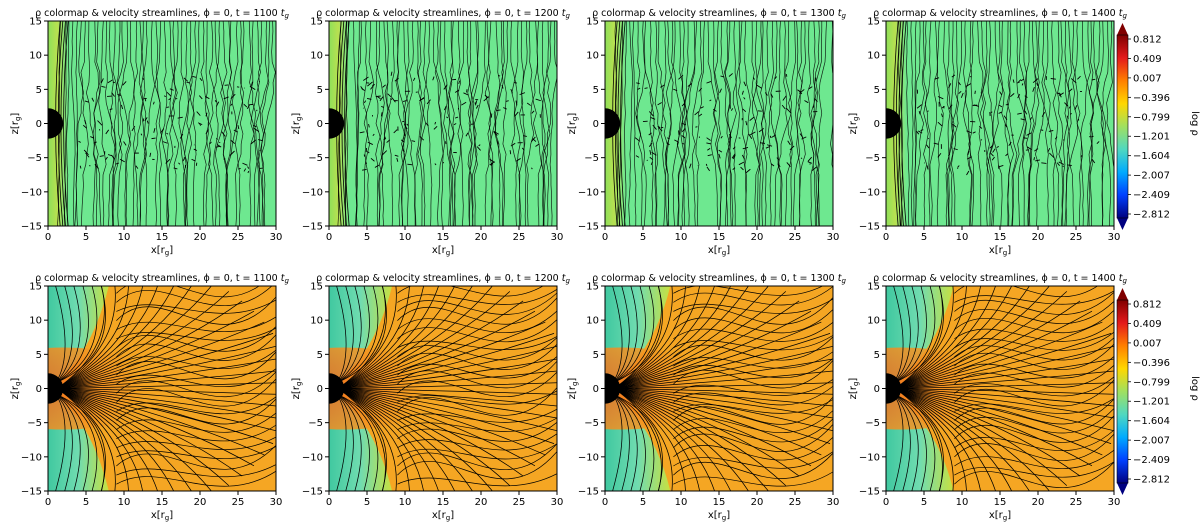 The width and height of the screenshot is (1200, 528). Describe the element at coordinates (16, 124) in the screenshot. I see `y-axis-label: z[rg]` at that location.